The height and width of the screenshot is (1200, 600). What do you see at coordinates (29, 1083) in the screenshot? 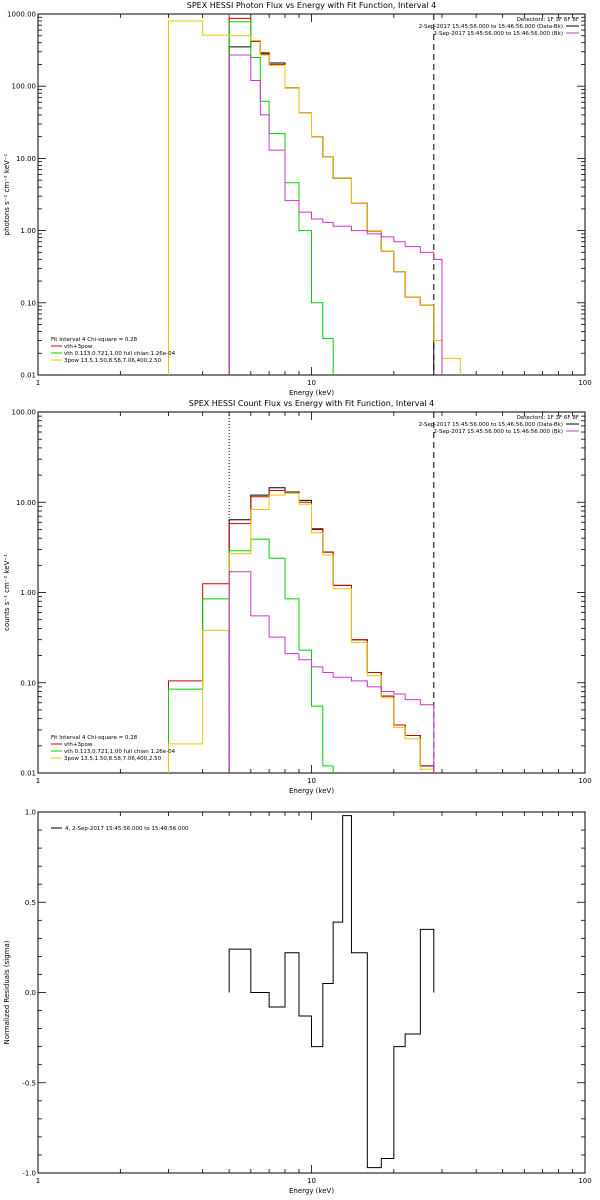
I see `y-tick-label: -0.5` at bounding box center [29, 1083].